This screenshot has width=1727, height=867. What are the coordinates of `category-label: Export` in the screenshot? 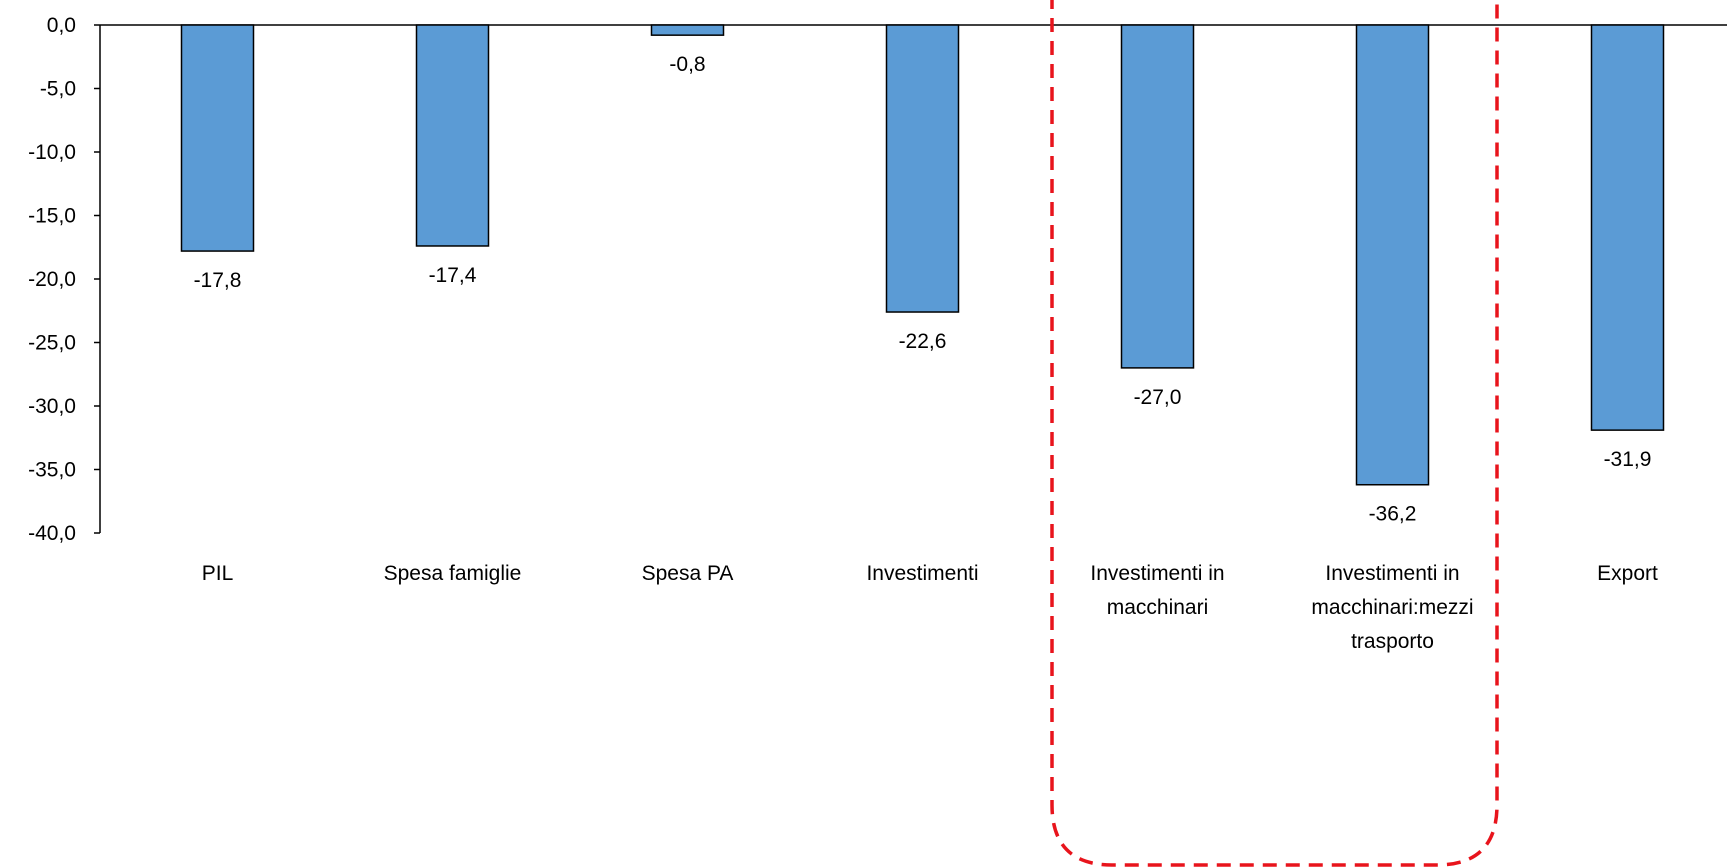 It's located at (1627, 573).